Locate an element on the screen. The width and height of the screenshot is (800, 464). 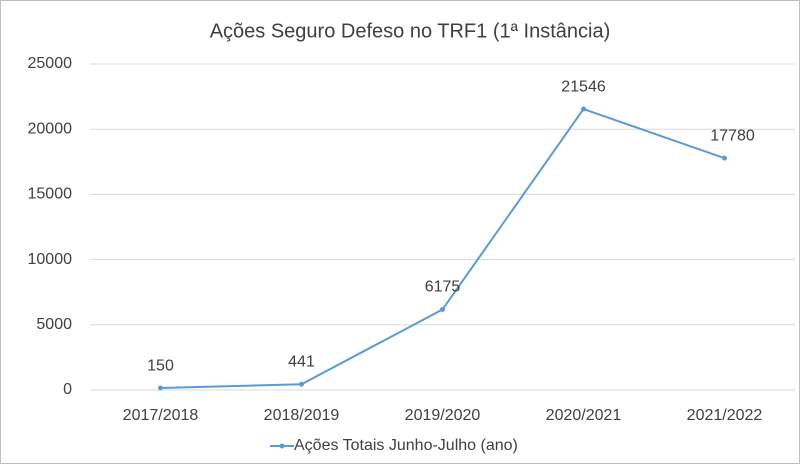
data-label: 17780 is located at coordinates (732, 135).